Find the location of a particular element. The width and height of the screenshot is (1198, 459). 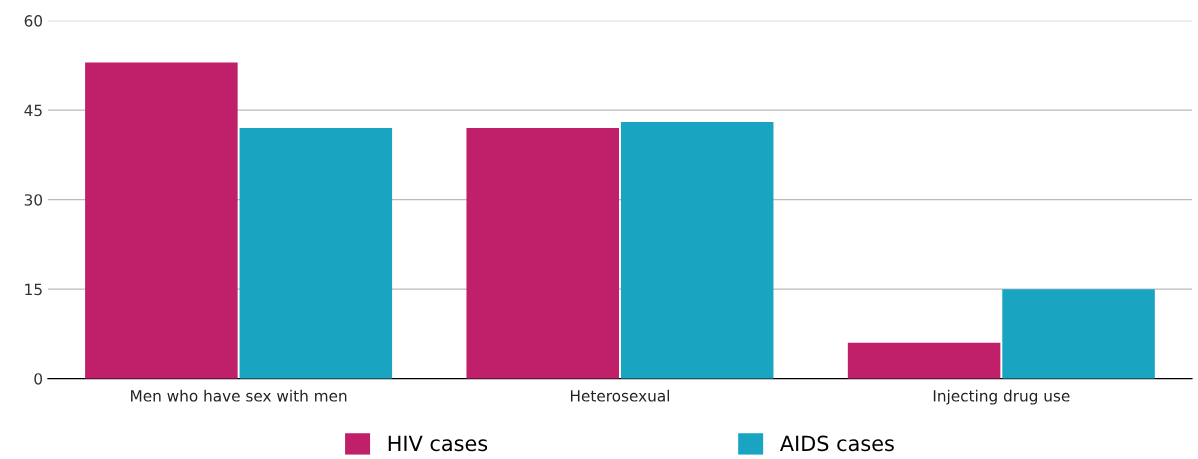

y-tick-label: 0 is located at coordinates (38, 379).